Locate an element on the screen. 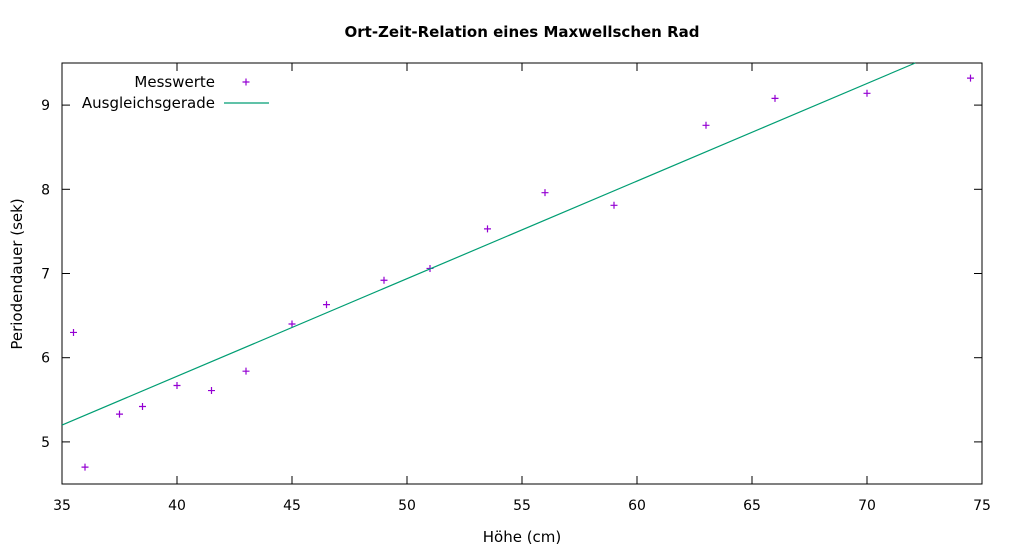 Image resolution: width=1009 pixels, height=552 pixels. legend-label: Ausgleichsgerade is located at coordinates (148, 103).